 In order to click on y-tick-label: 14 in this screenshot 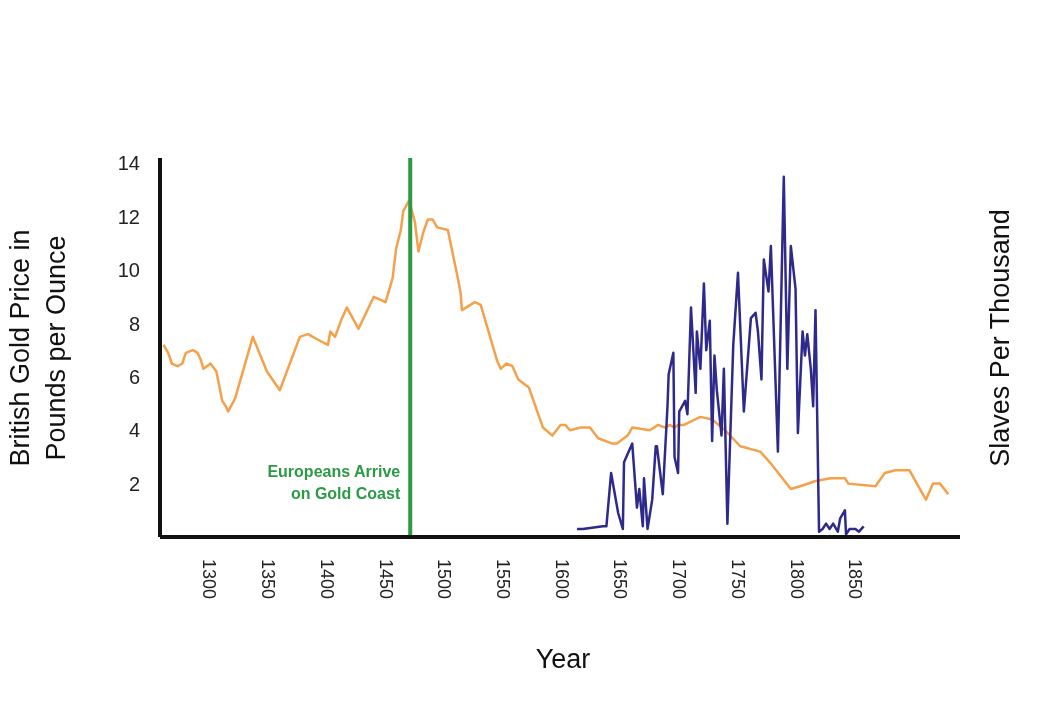, I will do `click(128, 163)`.